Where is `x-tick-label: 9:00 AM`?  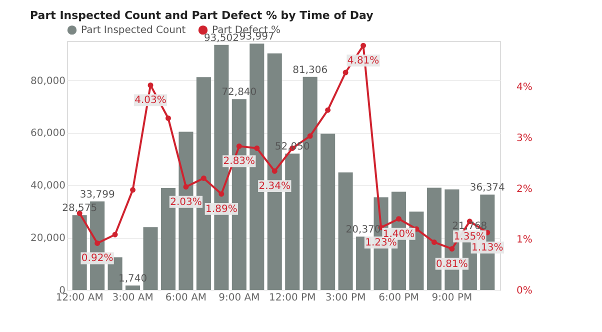
x-tick-label: 9:00 AM is located at coordinates (239, 298).